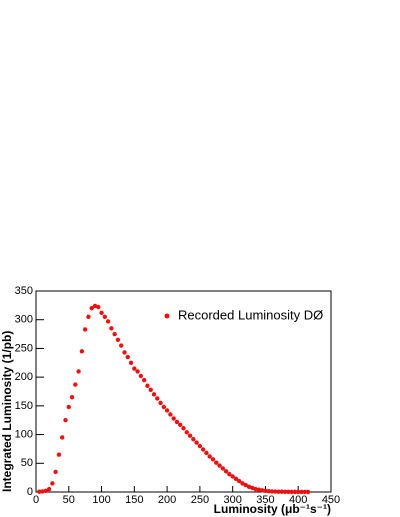 The height and width of the screenshot is (517, 400). I want to click on y-tick-label: 0, so click(30, 492).